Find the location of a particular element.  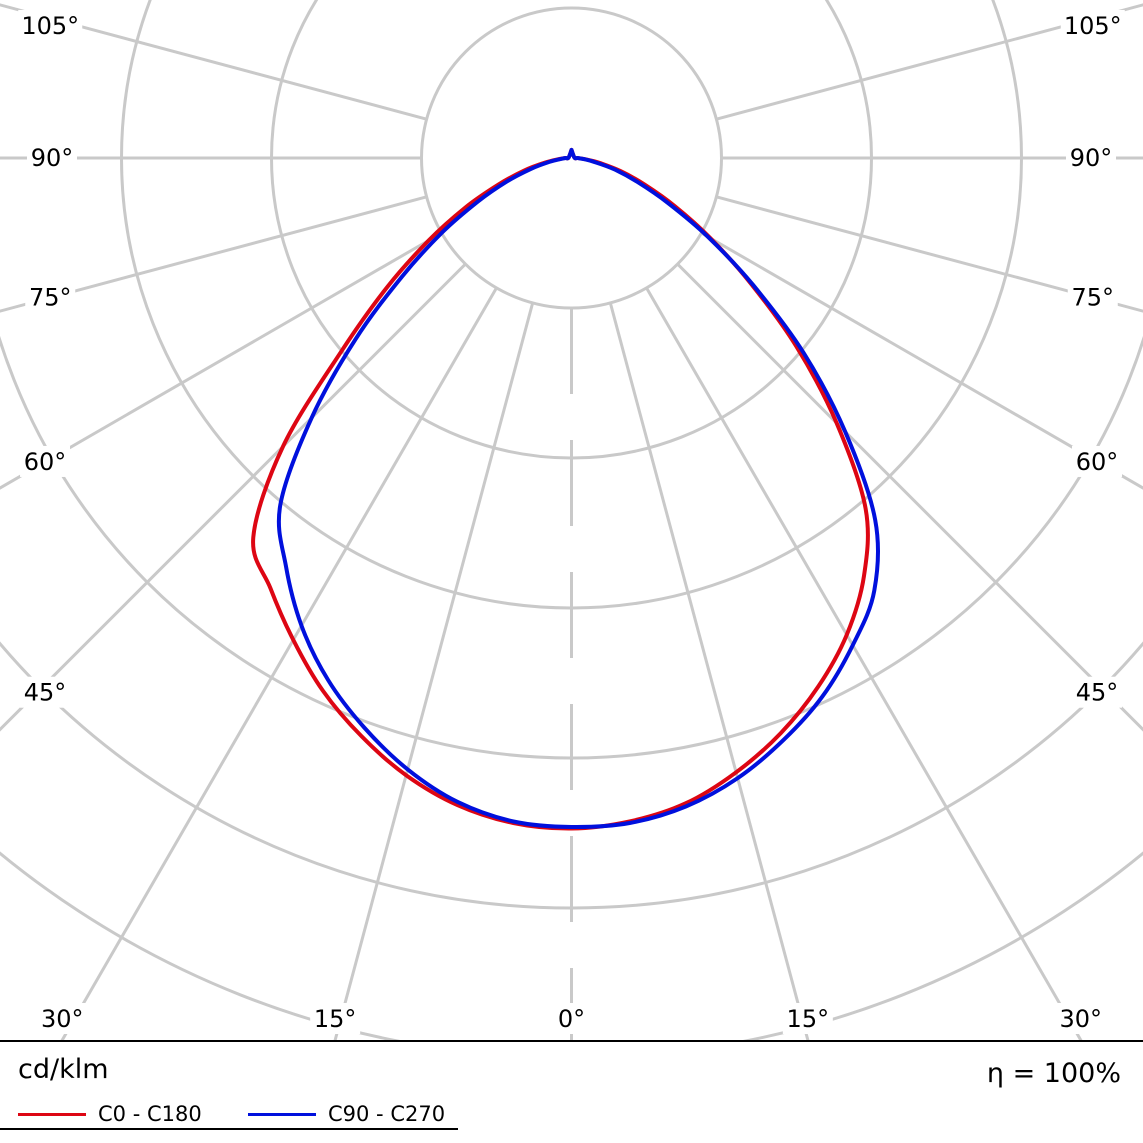

legend-underline is located at coordinates (229, 1129).